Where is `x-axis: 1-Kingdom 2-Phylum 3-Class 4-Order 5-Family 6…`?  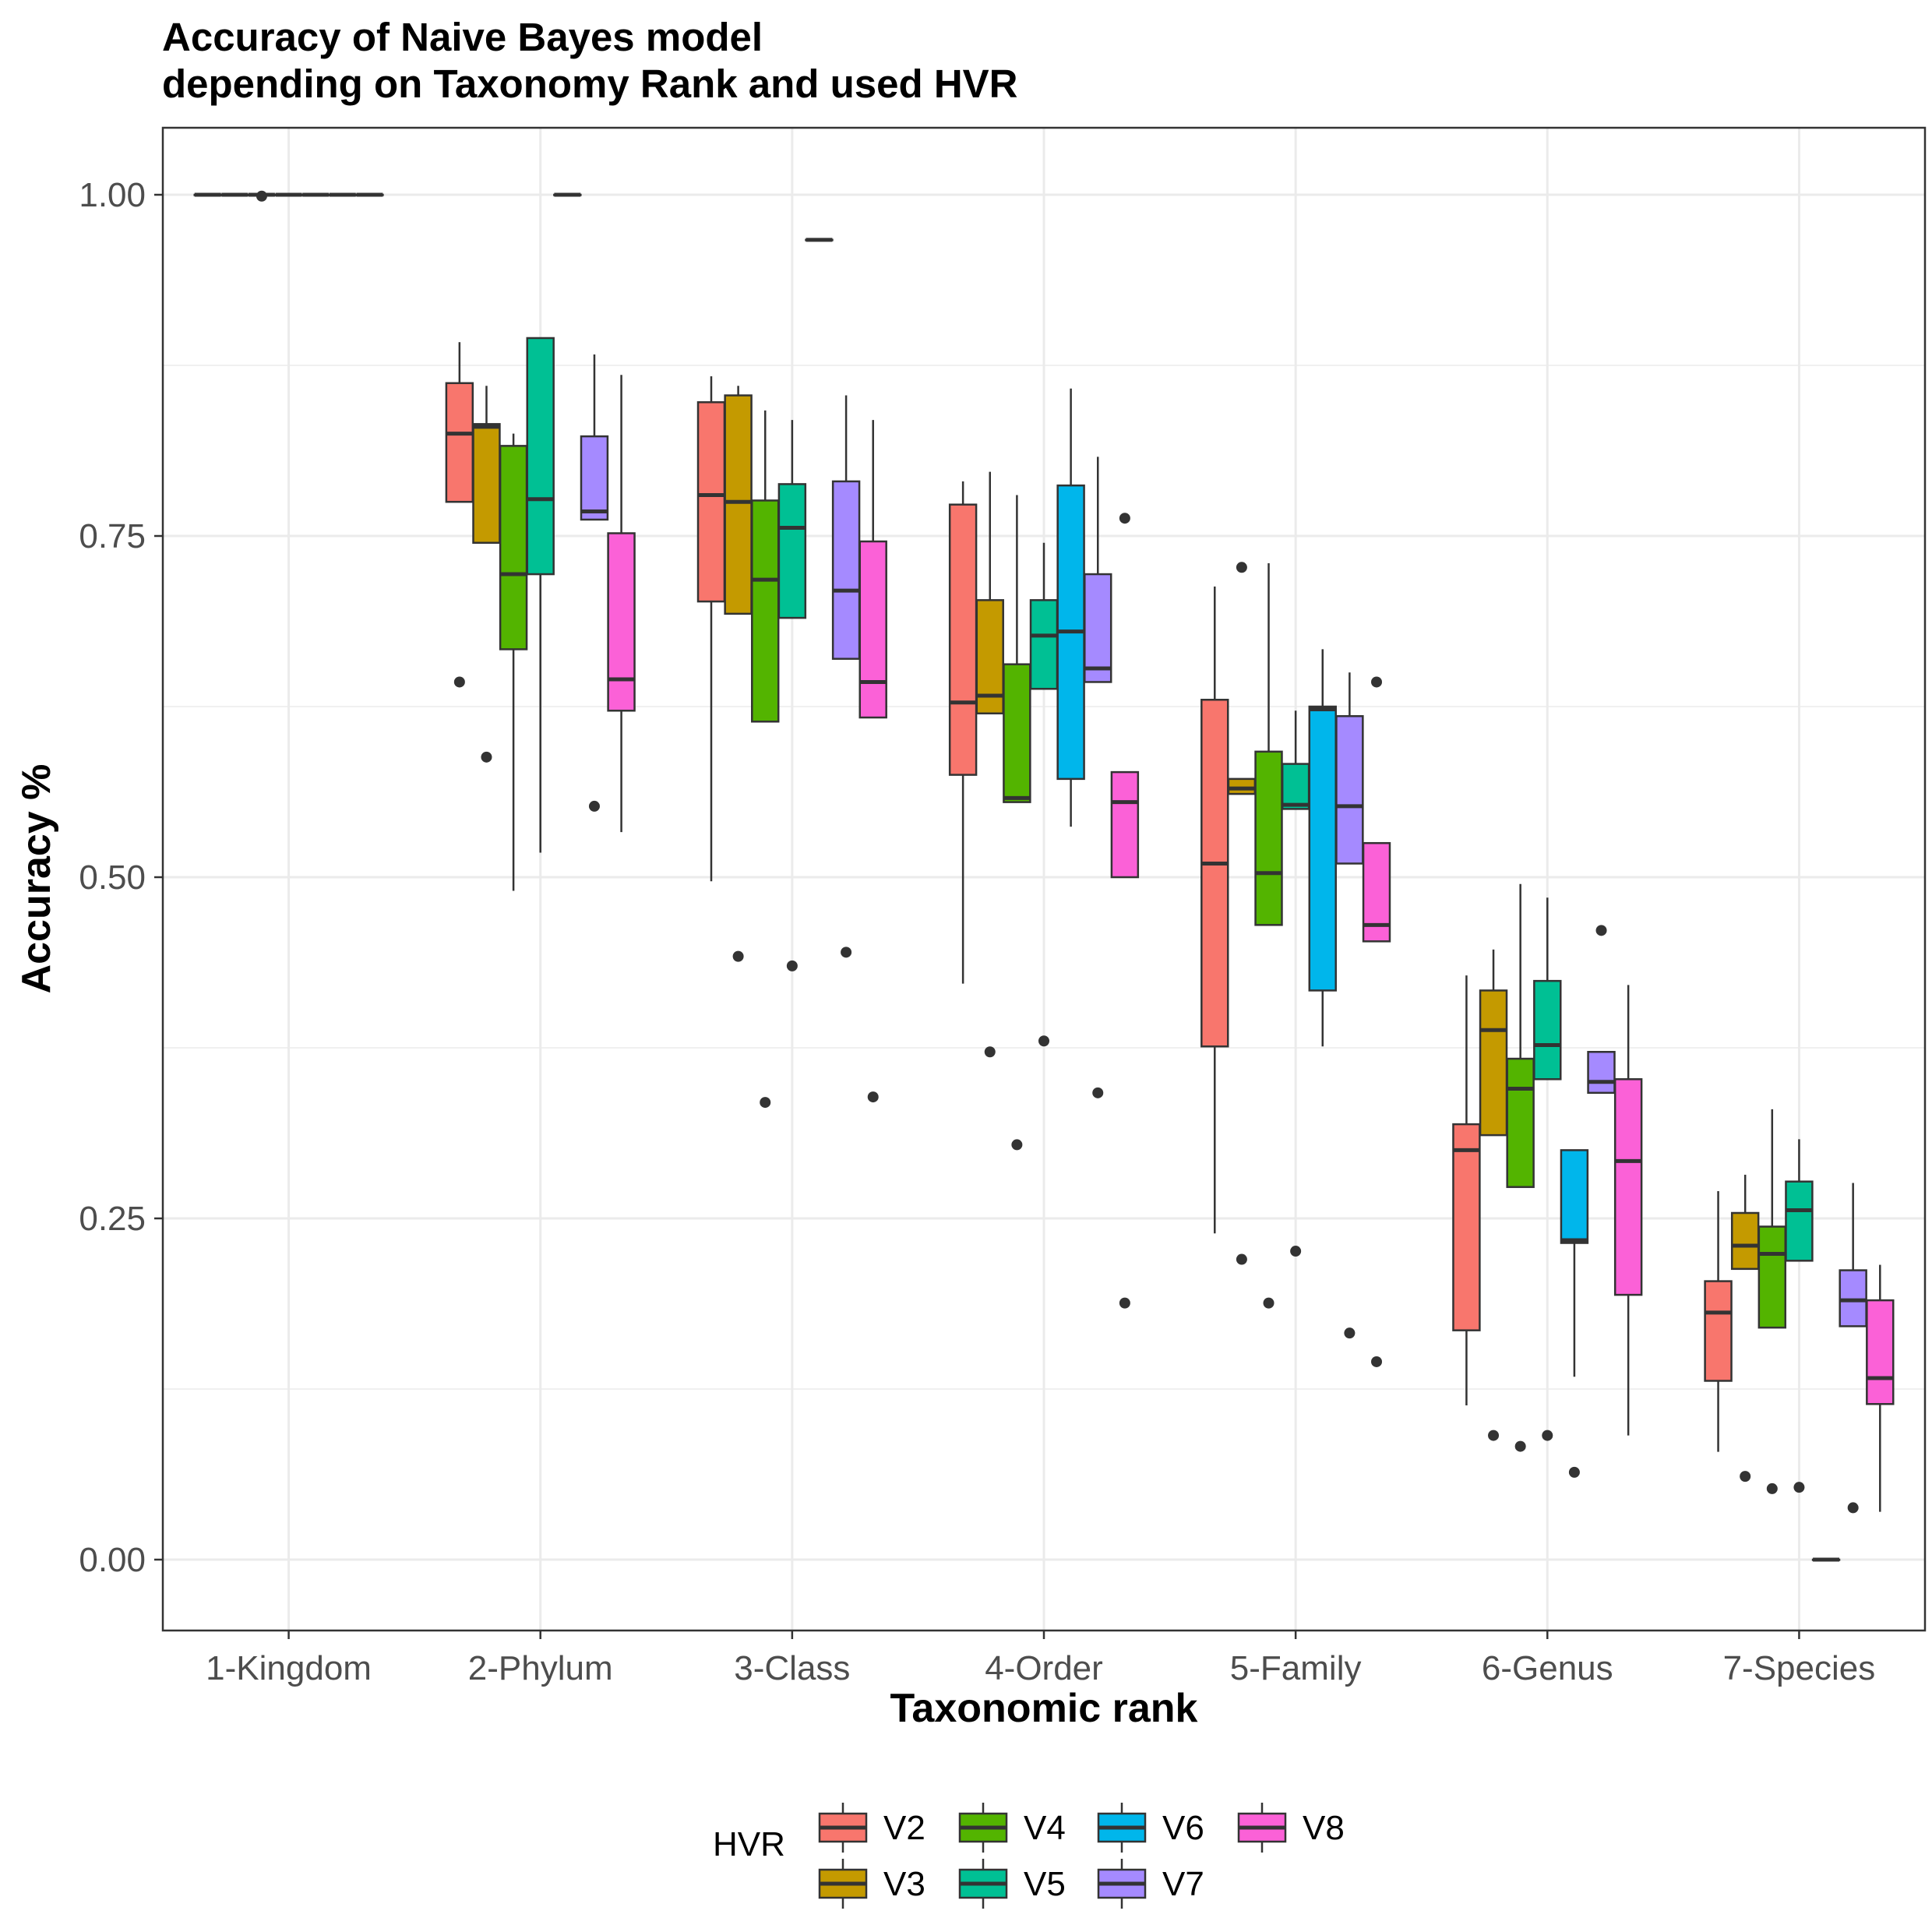 x-axis: 1-Kingdom 2-Phylum 3-Class 4-Order 5-Family 6… is located at coordinates (1040, 1659).